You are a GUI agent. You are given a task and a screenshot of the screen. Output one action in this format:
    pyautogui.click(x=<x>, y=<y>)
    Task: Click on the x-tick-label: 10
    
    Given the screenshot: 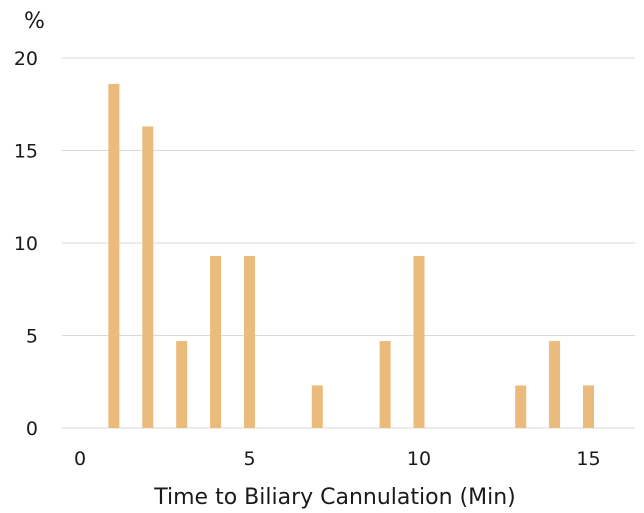 What is the action you would take?
    pyautogui.click(x=419, y=459)
    